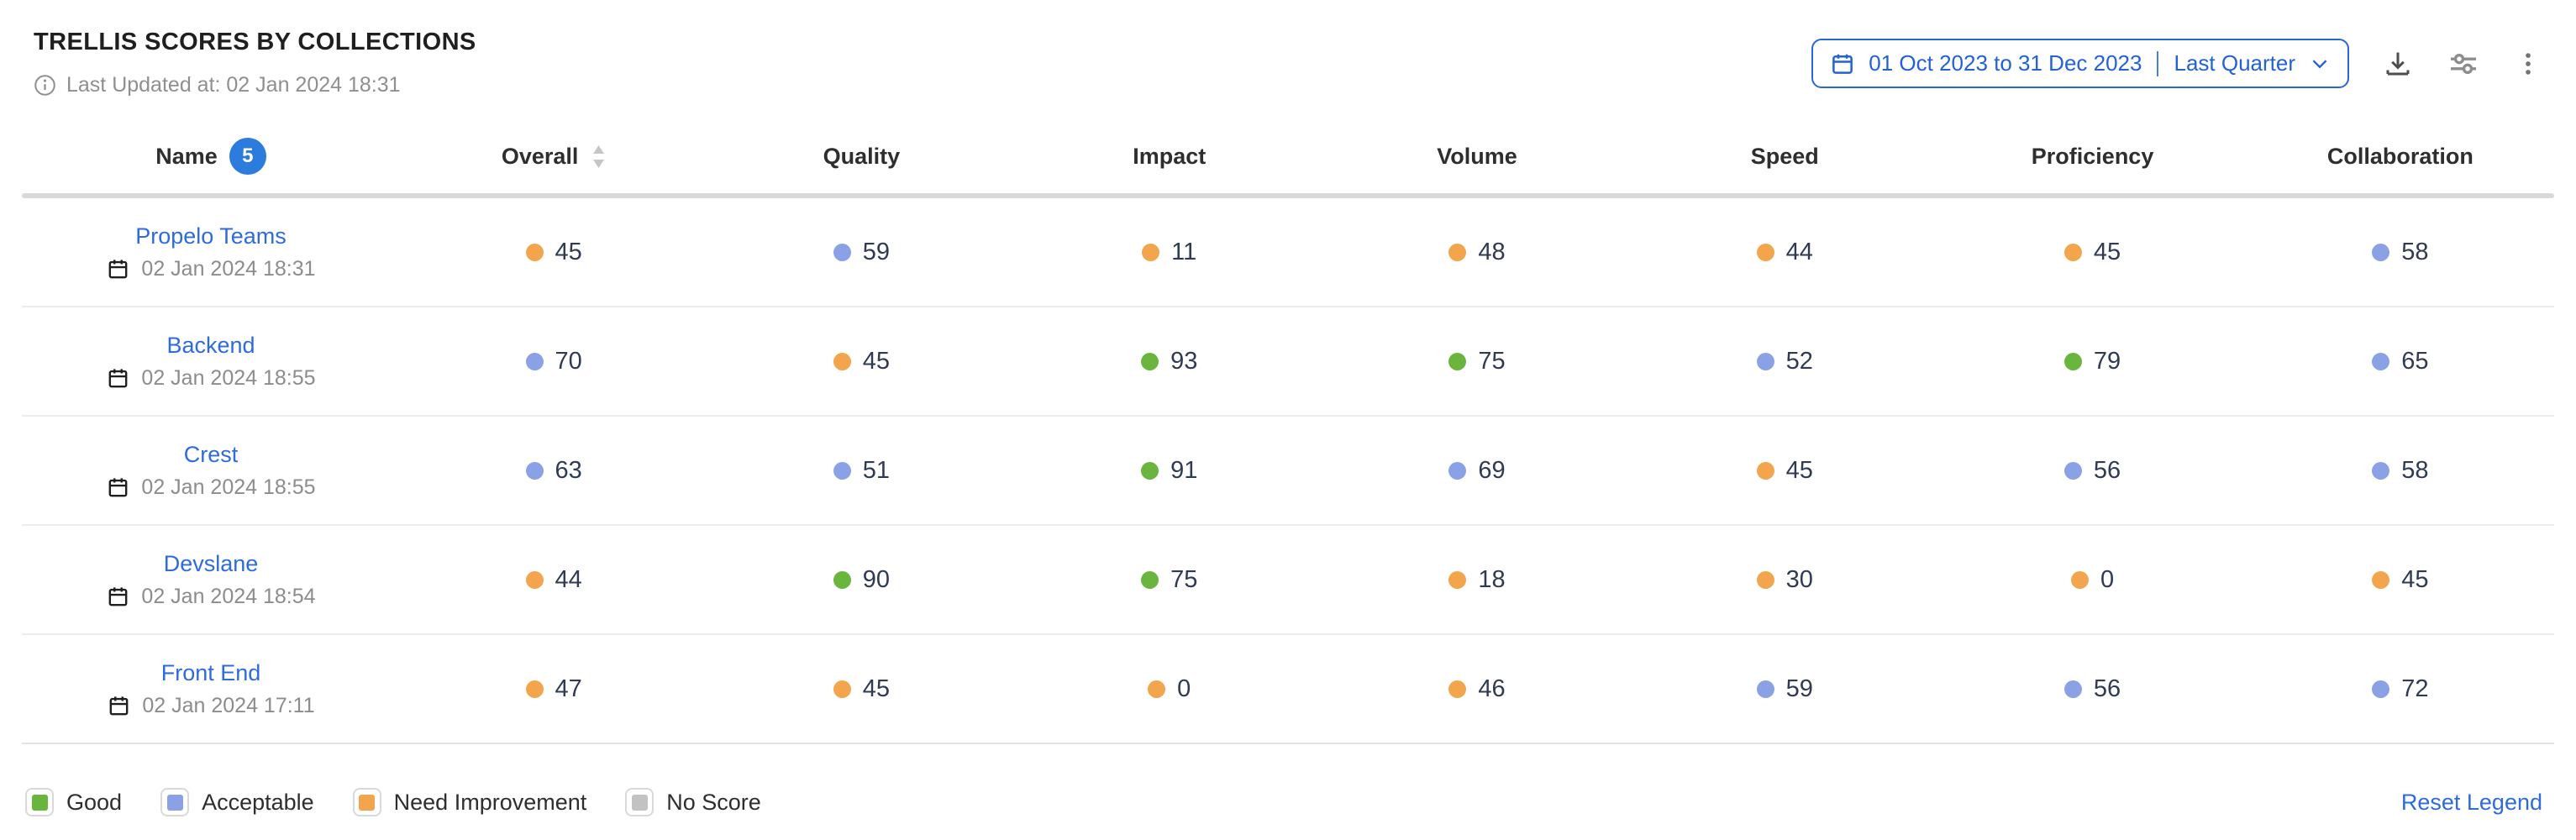  What do you see at coordinates (211, 454) in the screenshot?
I see `collection-name-link: Crest` at bounding box center [211, 454].